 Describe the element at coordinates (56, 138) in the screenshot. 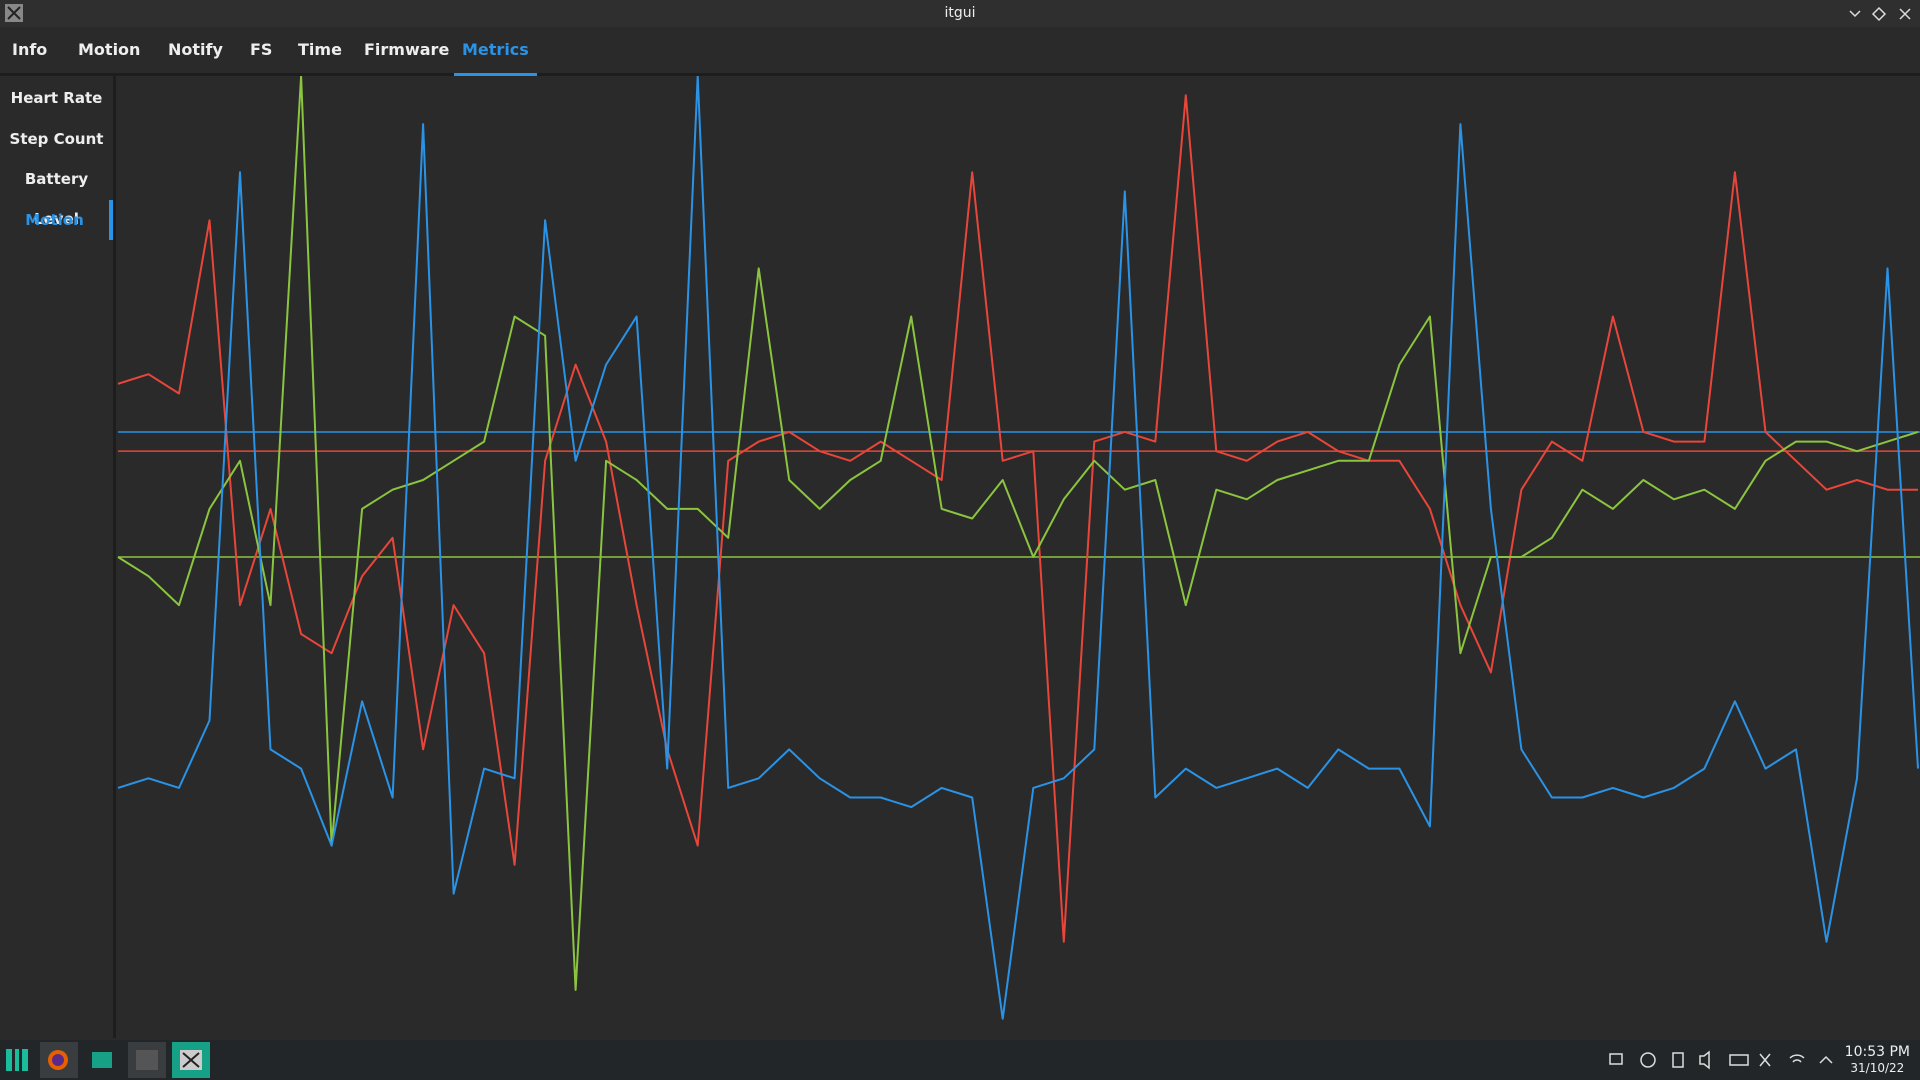

I see `sidebar-item: Step Count` at that location.